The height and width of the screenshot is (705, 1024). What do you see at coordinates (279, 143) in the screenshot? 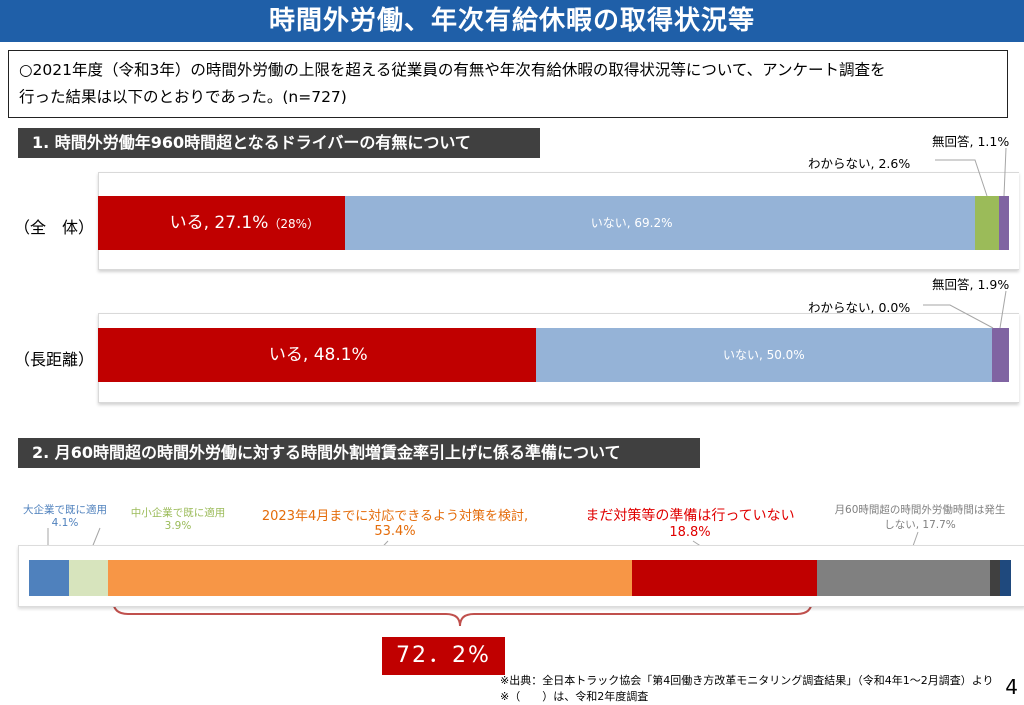
I see `section1-heading: 1. 時間外労働年960時間超となるドライバーの有無について` at bounding box center [279, 143].